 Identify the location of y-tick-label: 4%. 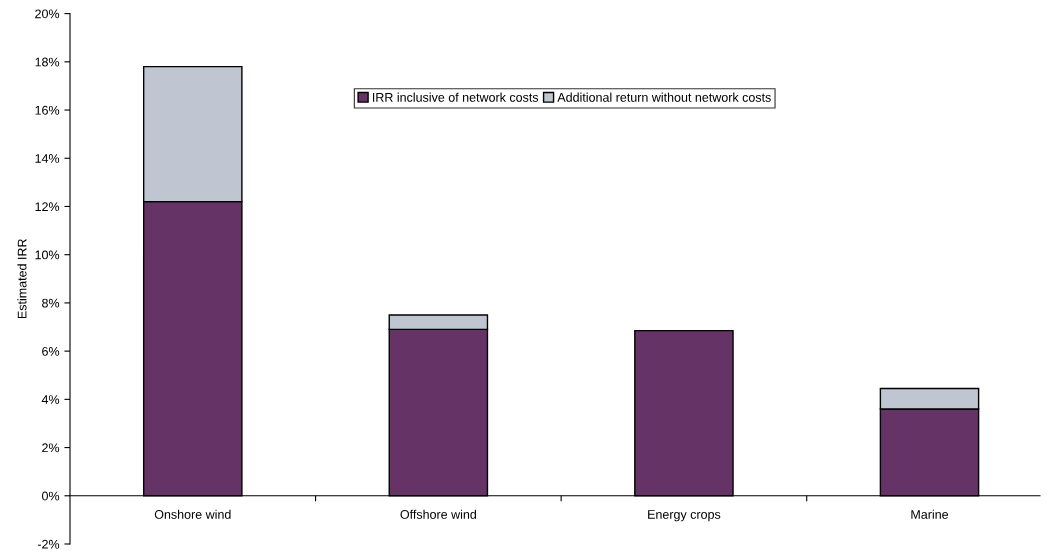
(50, 399).